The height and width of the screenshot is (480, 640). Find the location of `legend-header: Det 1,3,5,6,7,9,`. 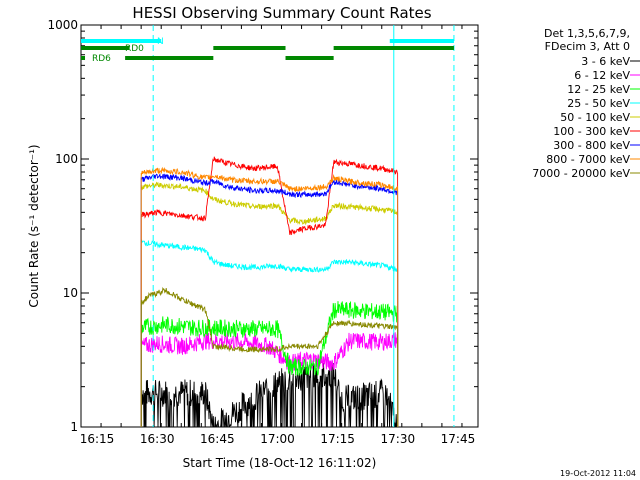

legend-header: Det 1,3,5,6,7,9, is located at coordinates (587, 33).